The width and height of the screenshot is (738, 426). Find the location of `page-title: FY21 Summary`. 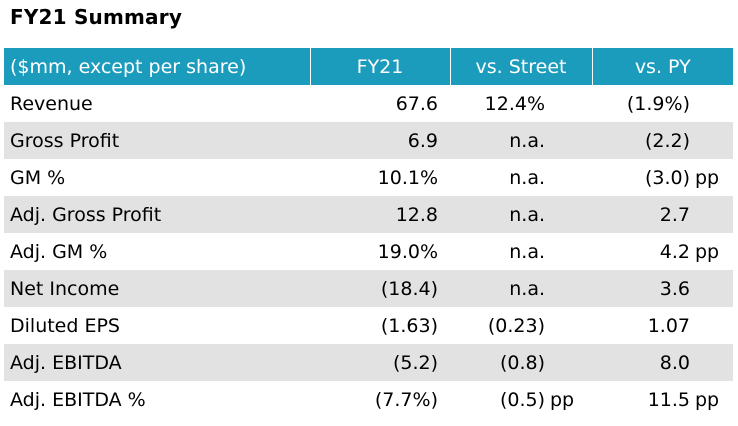

page-title: FY21 Summary is located at coordinates (96, 17).